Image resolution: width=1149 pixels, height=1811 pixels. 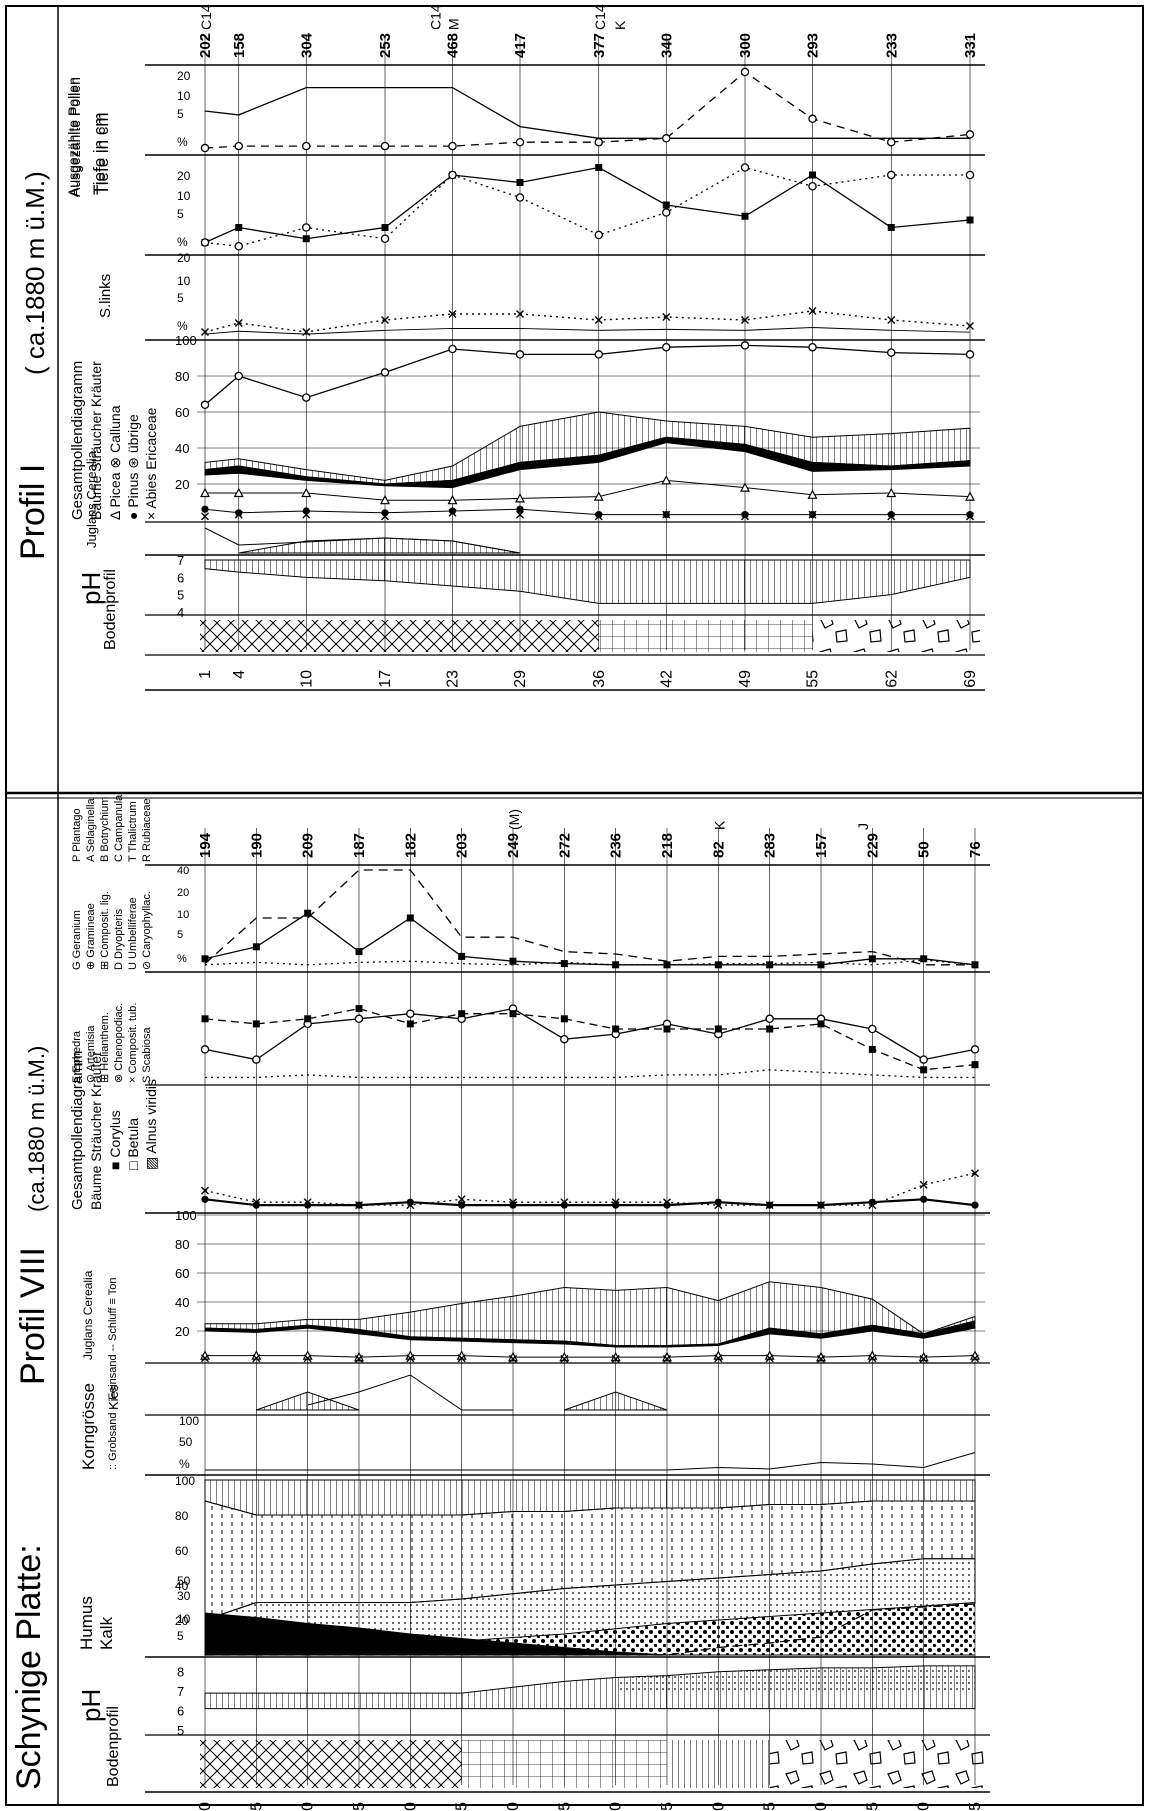 I want to click on juglans-header: Juglans Cerealia, so click(x=91, y=499).